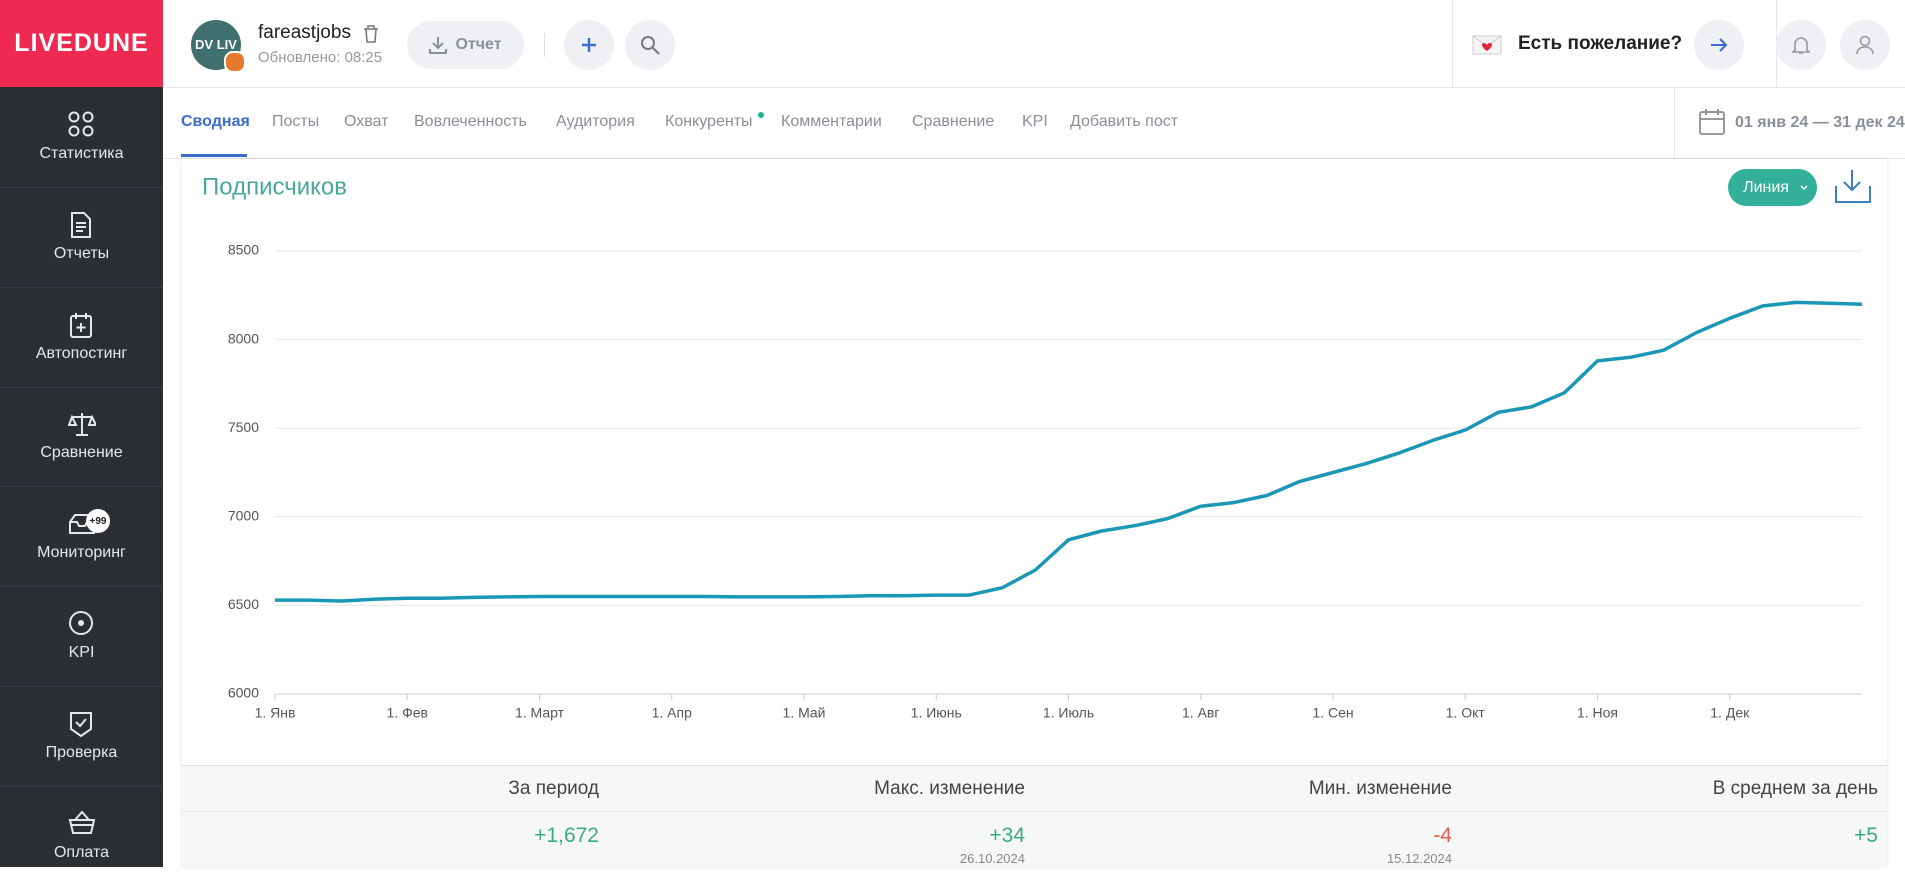 The height and width of the screenshot is (886, 1905). I want to click on wish-text: Есть пожелание?, so click(1600, 43).